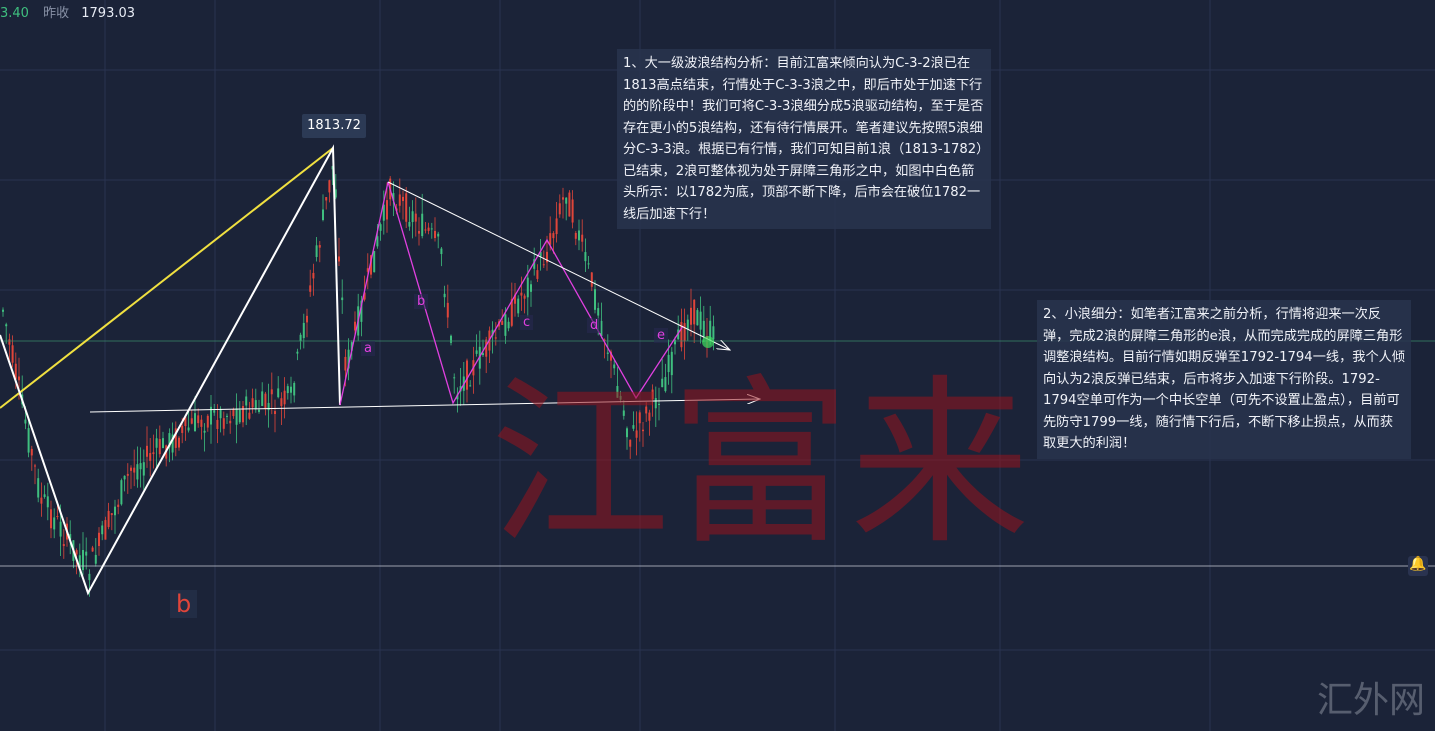 This screenshot has width=1435, height=731. I want to click on bell-icon: 🔔, so click(1418, 566).